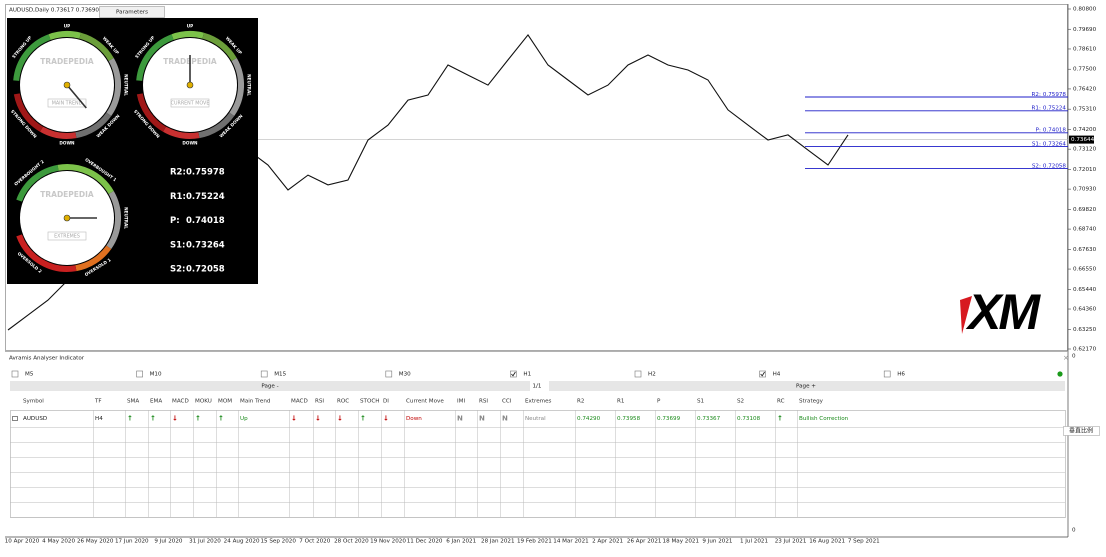  What do you see at coordinates (405, 375) in the screenshot?
I see `timeframe-label: M30` at bounding box center [405, 375].